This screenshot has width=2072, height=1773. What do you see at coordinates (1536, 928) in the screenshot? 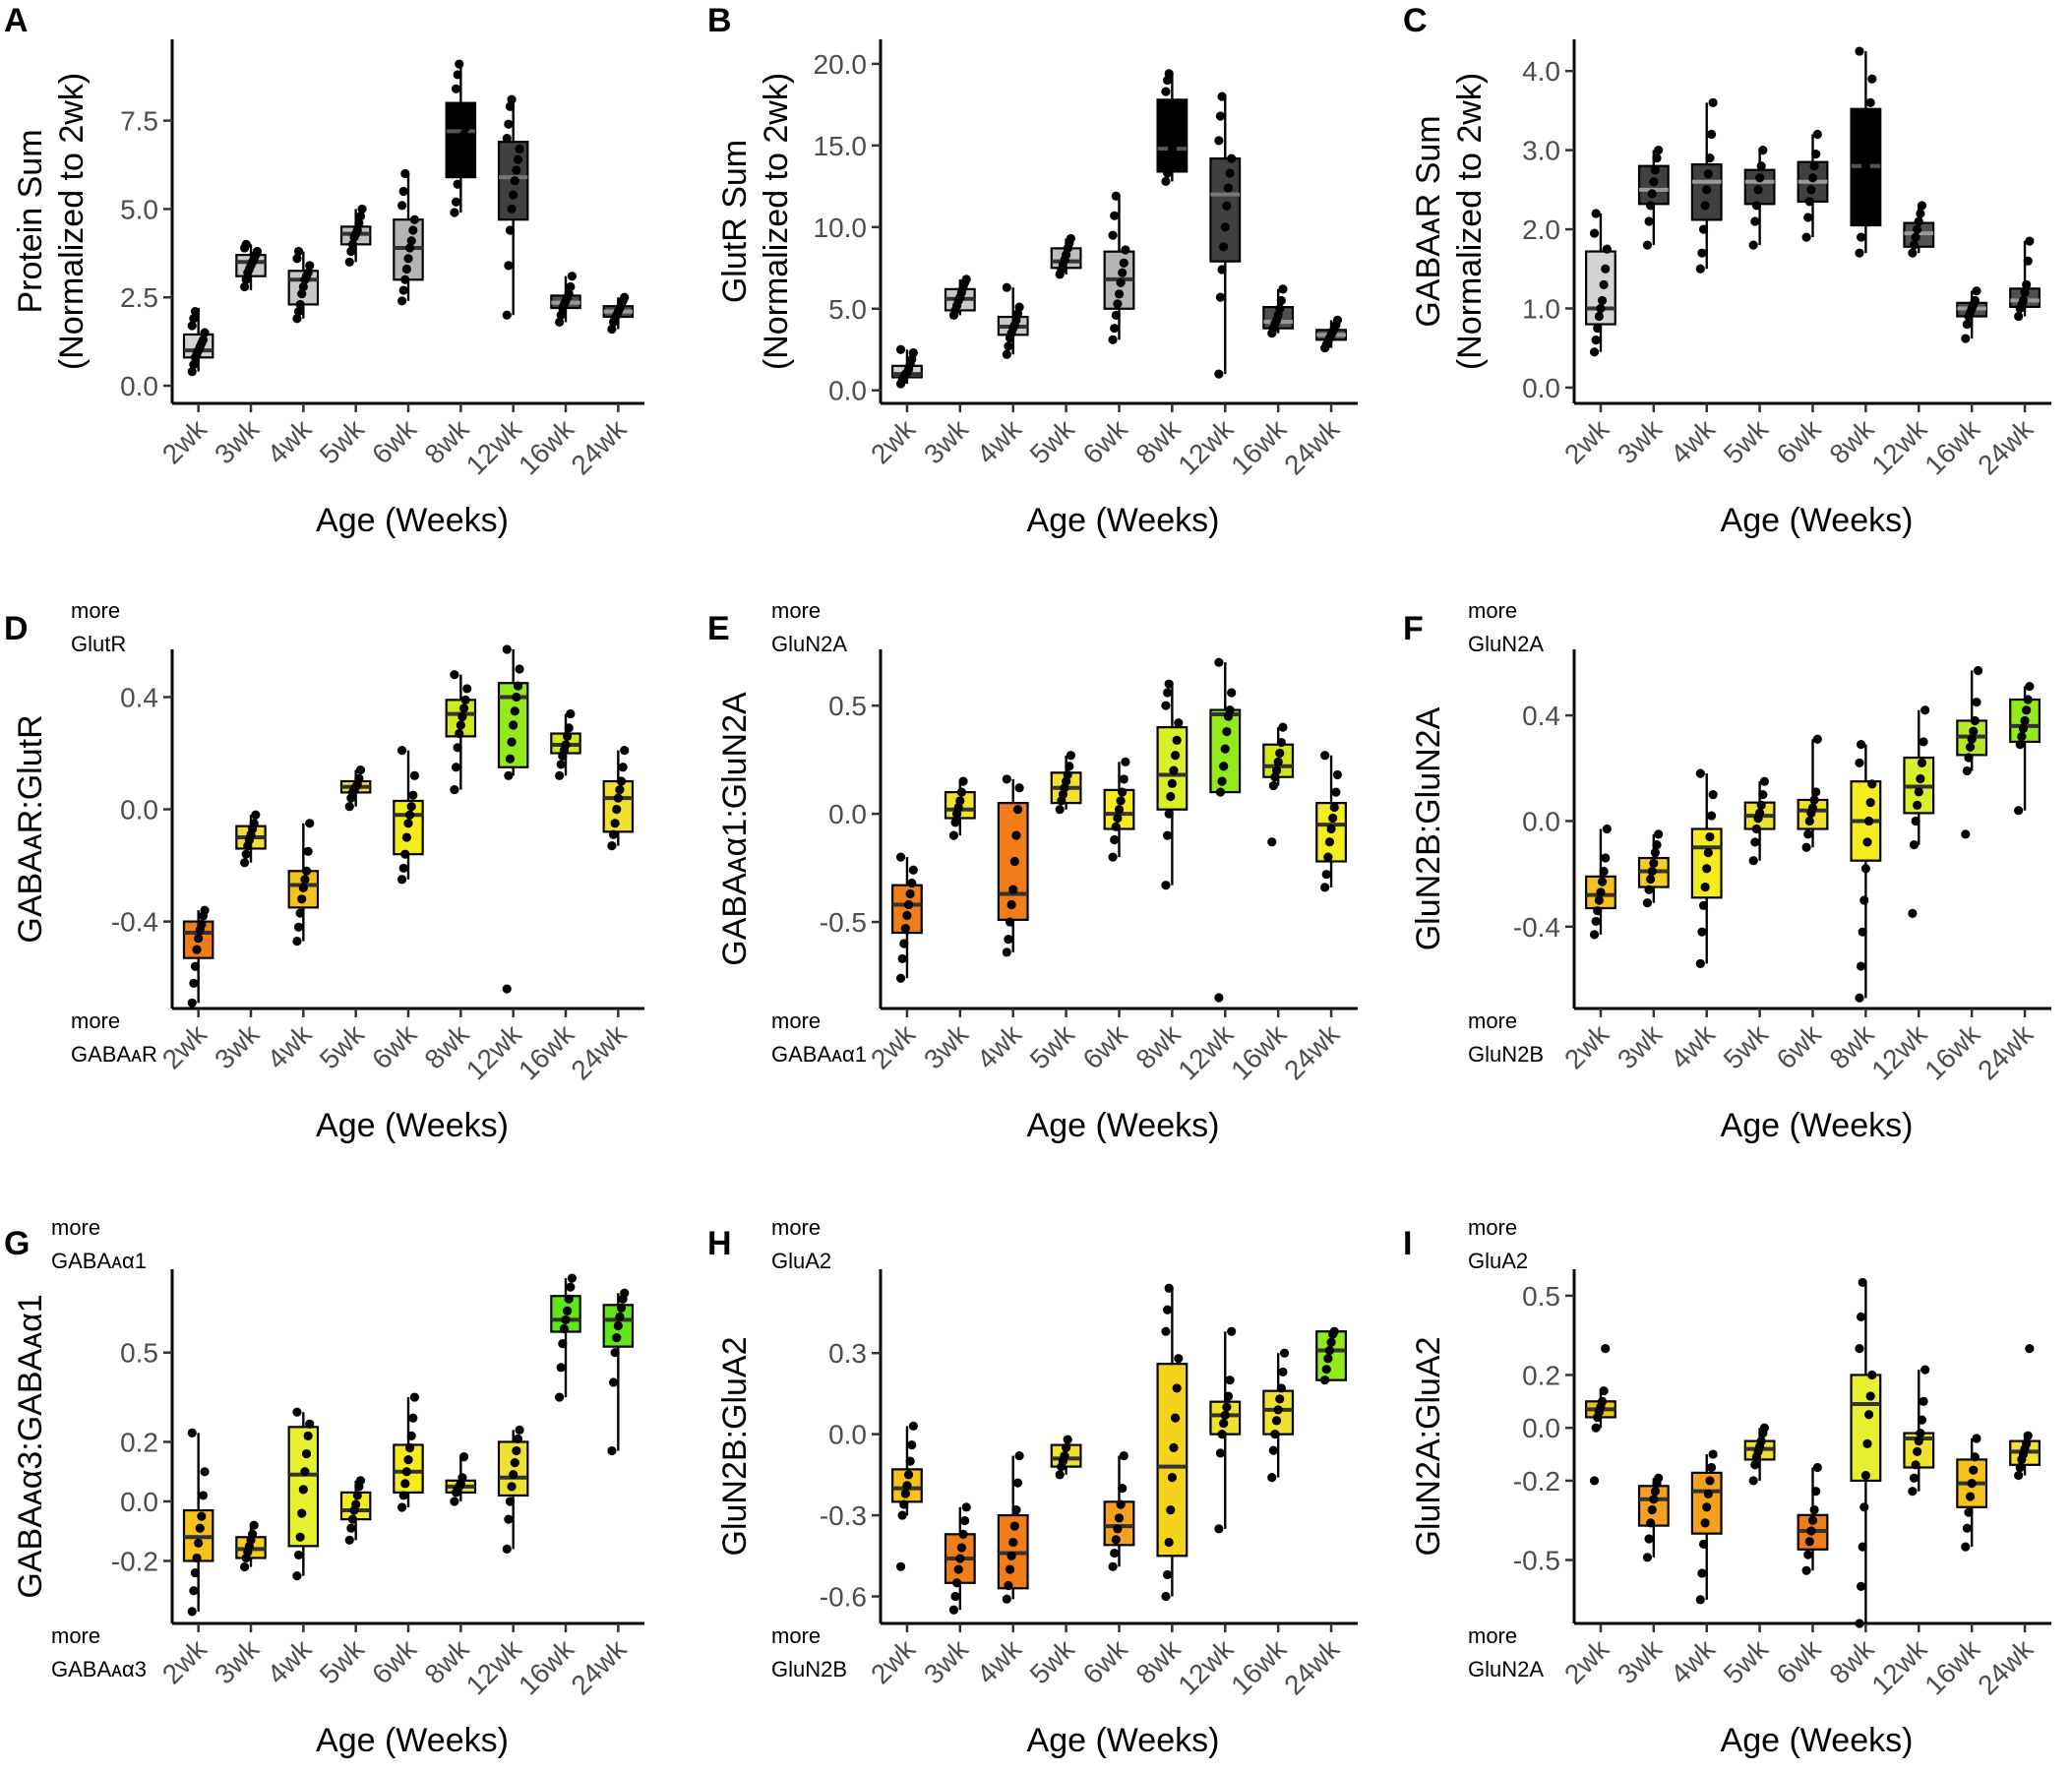
I see `y-tick-label: -0.4` at bounding box center [1536, 928].